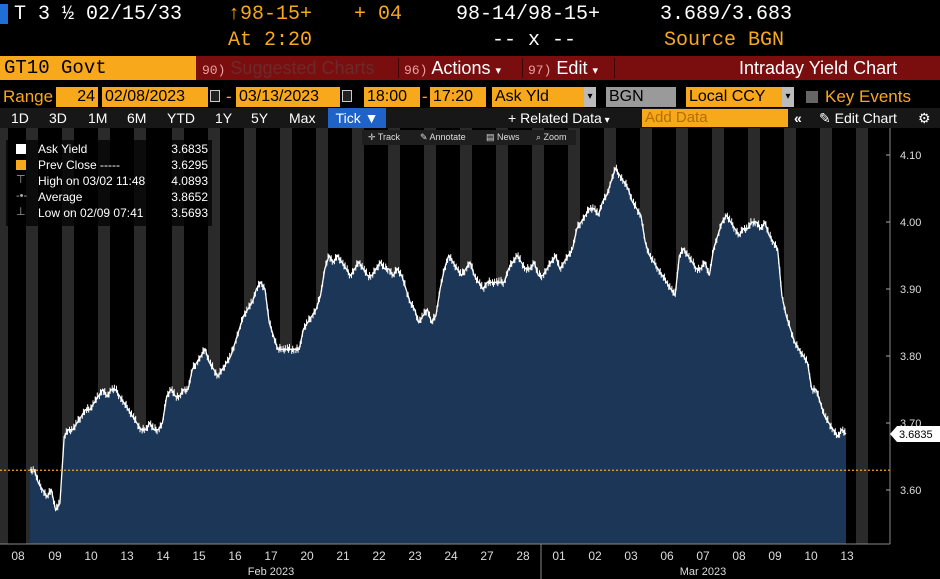  Describe the element at coordinates (739, 556) in the screenshot. I see `x-tick-label: 08` at that location.